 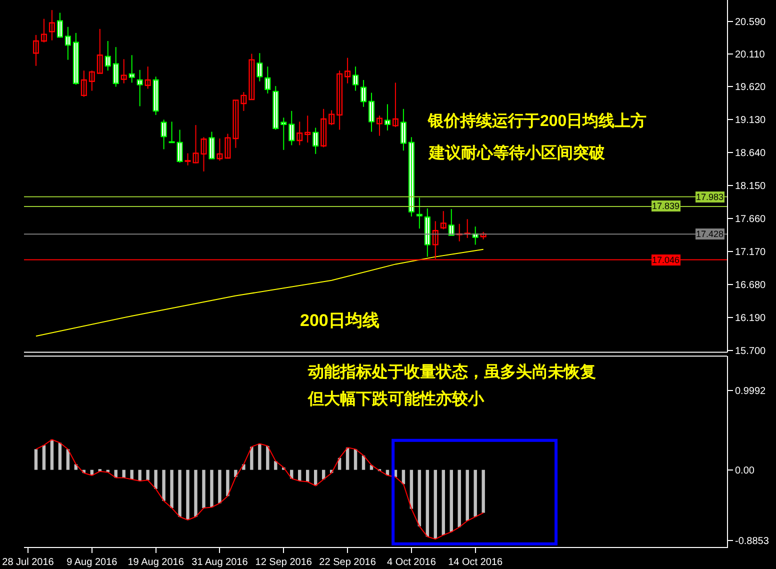 What do you see at coordinates (750, 22) in the screenshot?
I see `y-tick-label: 20.590` at bounding box center [750, 22].